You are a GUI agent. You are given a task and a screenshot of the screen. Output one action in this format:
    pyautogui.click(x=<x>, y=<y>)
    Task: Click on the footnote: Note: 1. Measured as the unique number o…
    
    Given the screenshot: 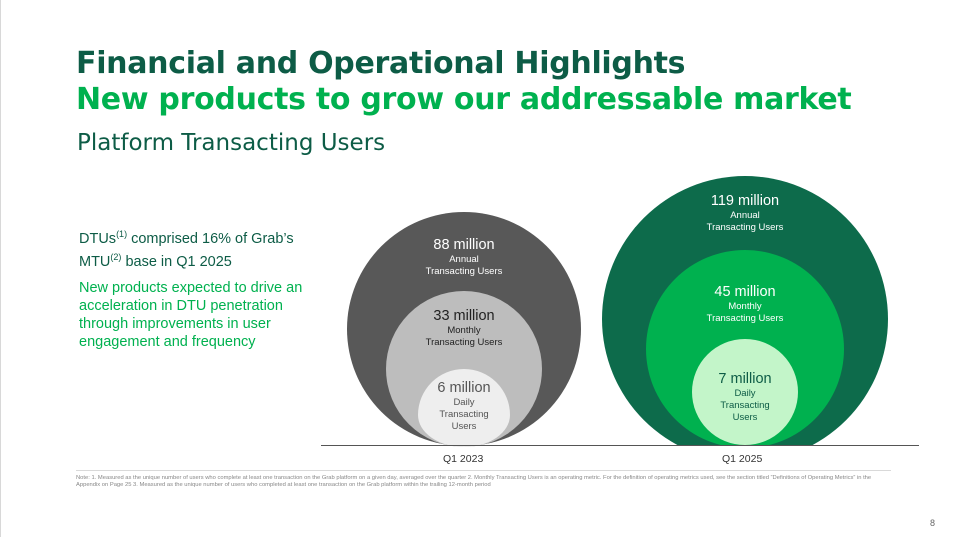 What is the action you would take?
    pyautogui.click(x=474, y=481)
    